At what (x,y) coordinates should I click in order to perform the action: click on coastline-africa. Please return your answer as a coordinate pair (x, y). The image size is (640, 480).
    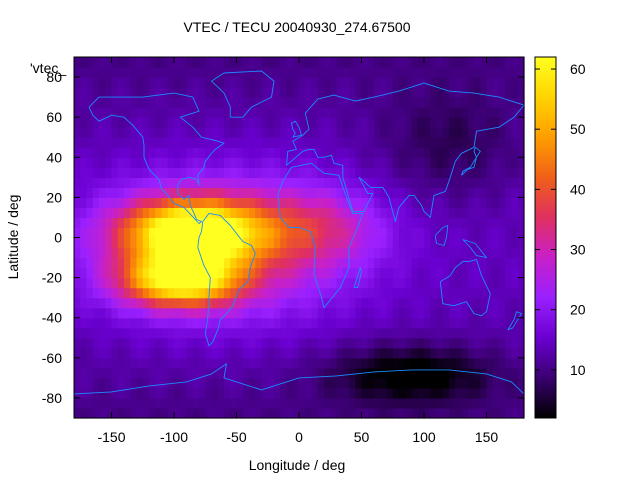
    Looking at the image, I should click on (320, 235).